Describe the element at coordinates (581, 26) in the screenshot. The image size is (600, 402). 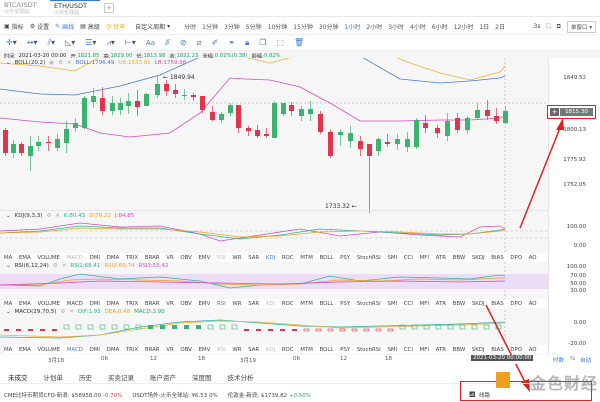
I see `window-mode-select: 单窗口 ▾` at that location.